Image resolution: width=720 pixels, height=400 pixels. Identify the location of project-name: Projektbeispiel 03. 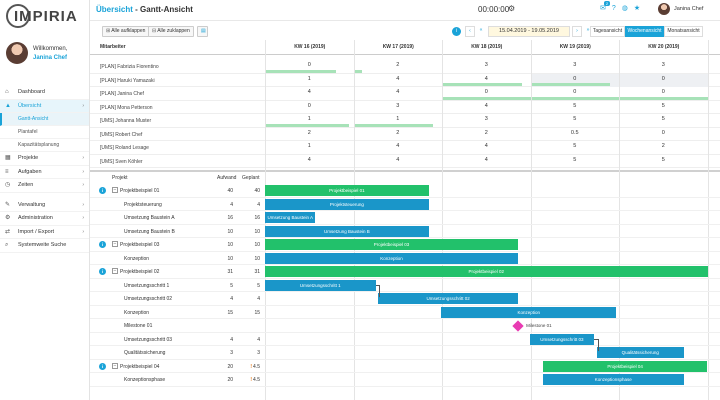
(140, 245).